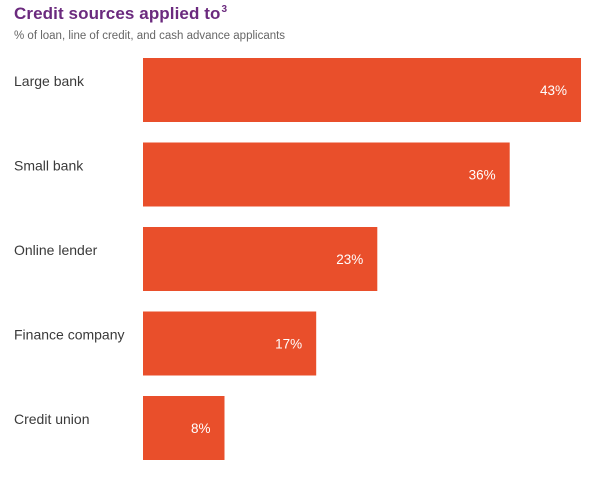 Image resolution: width=593 pixels, height=477 pixels. What do you see at coordinates (553, 90) in the screenshot?
I see `value-label-large-bank: 43%` at bounding box center [553, 90].